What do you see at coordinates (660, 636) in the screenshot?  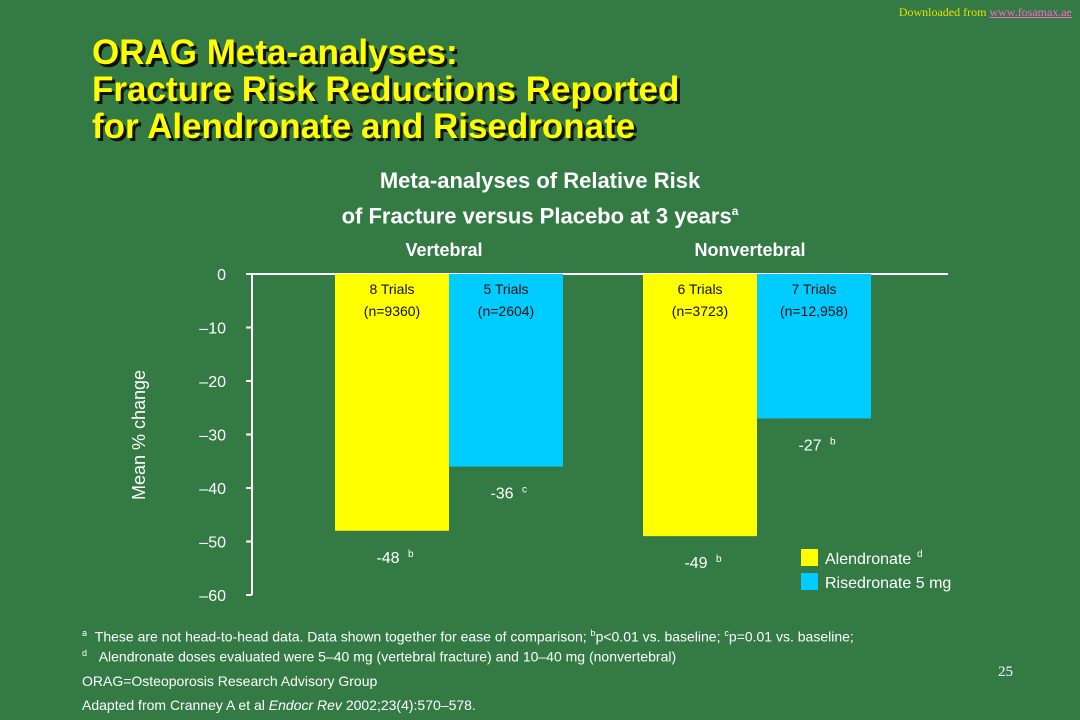 I see `footnote-b-text: p<0.01 vs. baseline;` at bounding box center [660, 636].